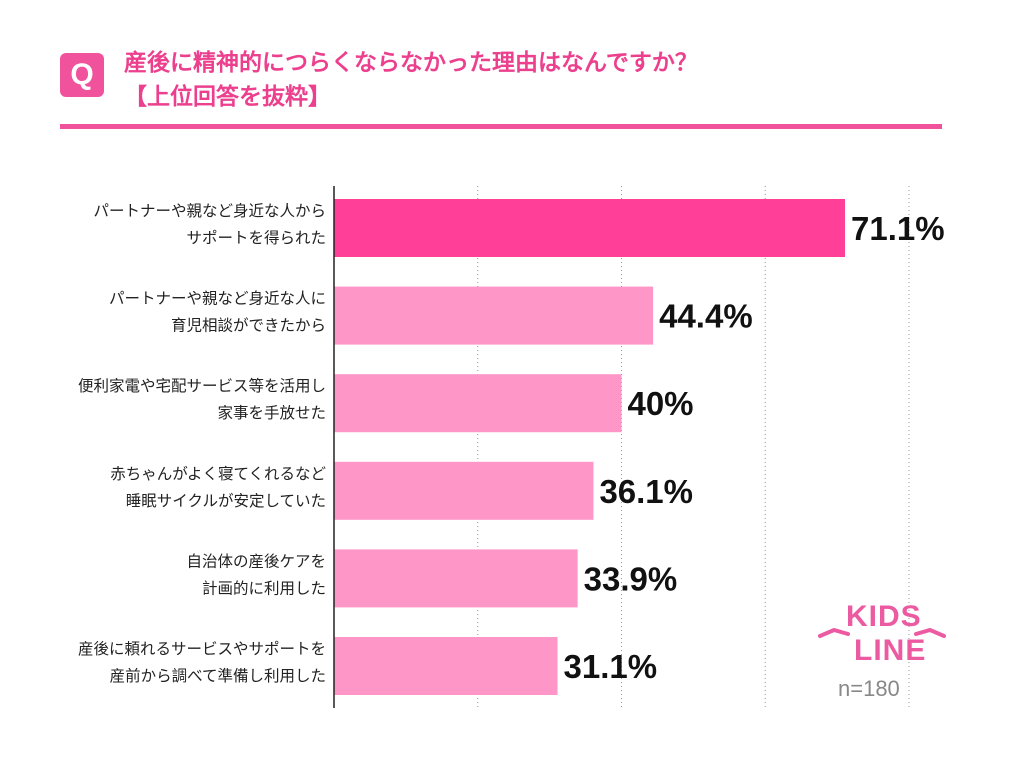 The height and width of the screenshot is (768, 1024). What do you see at coordinates (890, 650) in the screenshot?
I see `logo-line-2: LINE` at bounding box center [890, 650].